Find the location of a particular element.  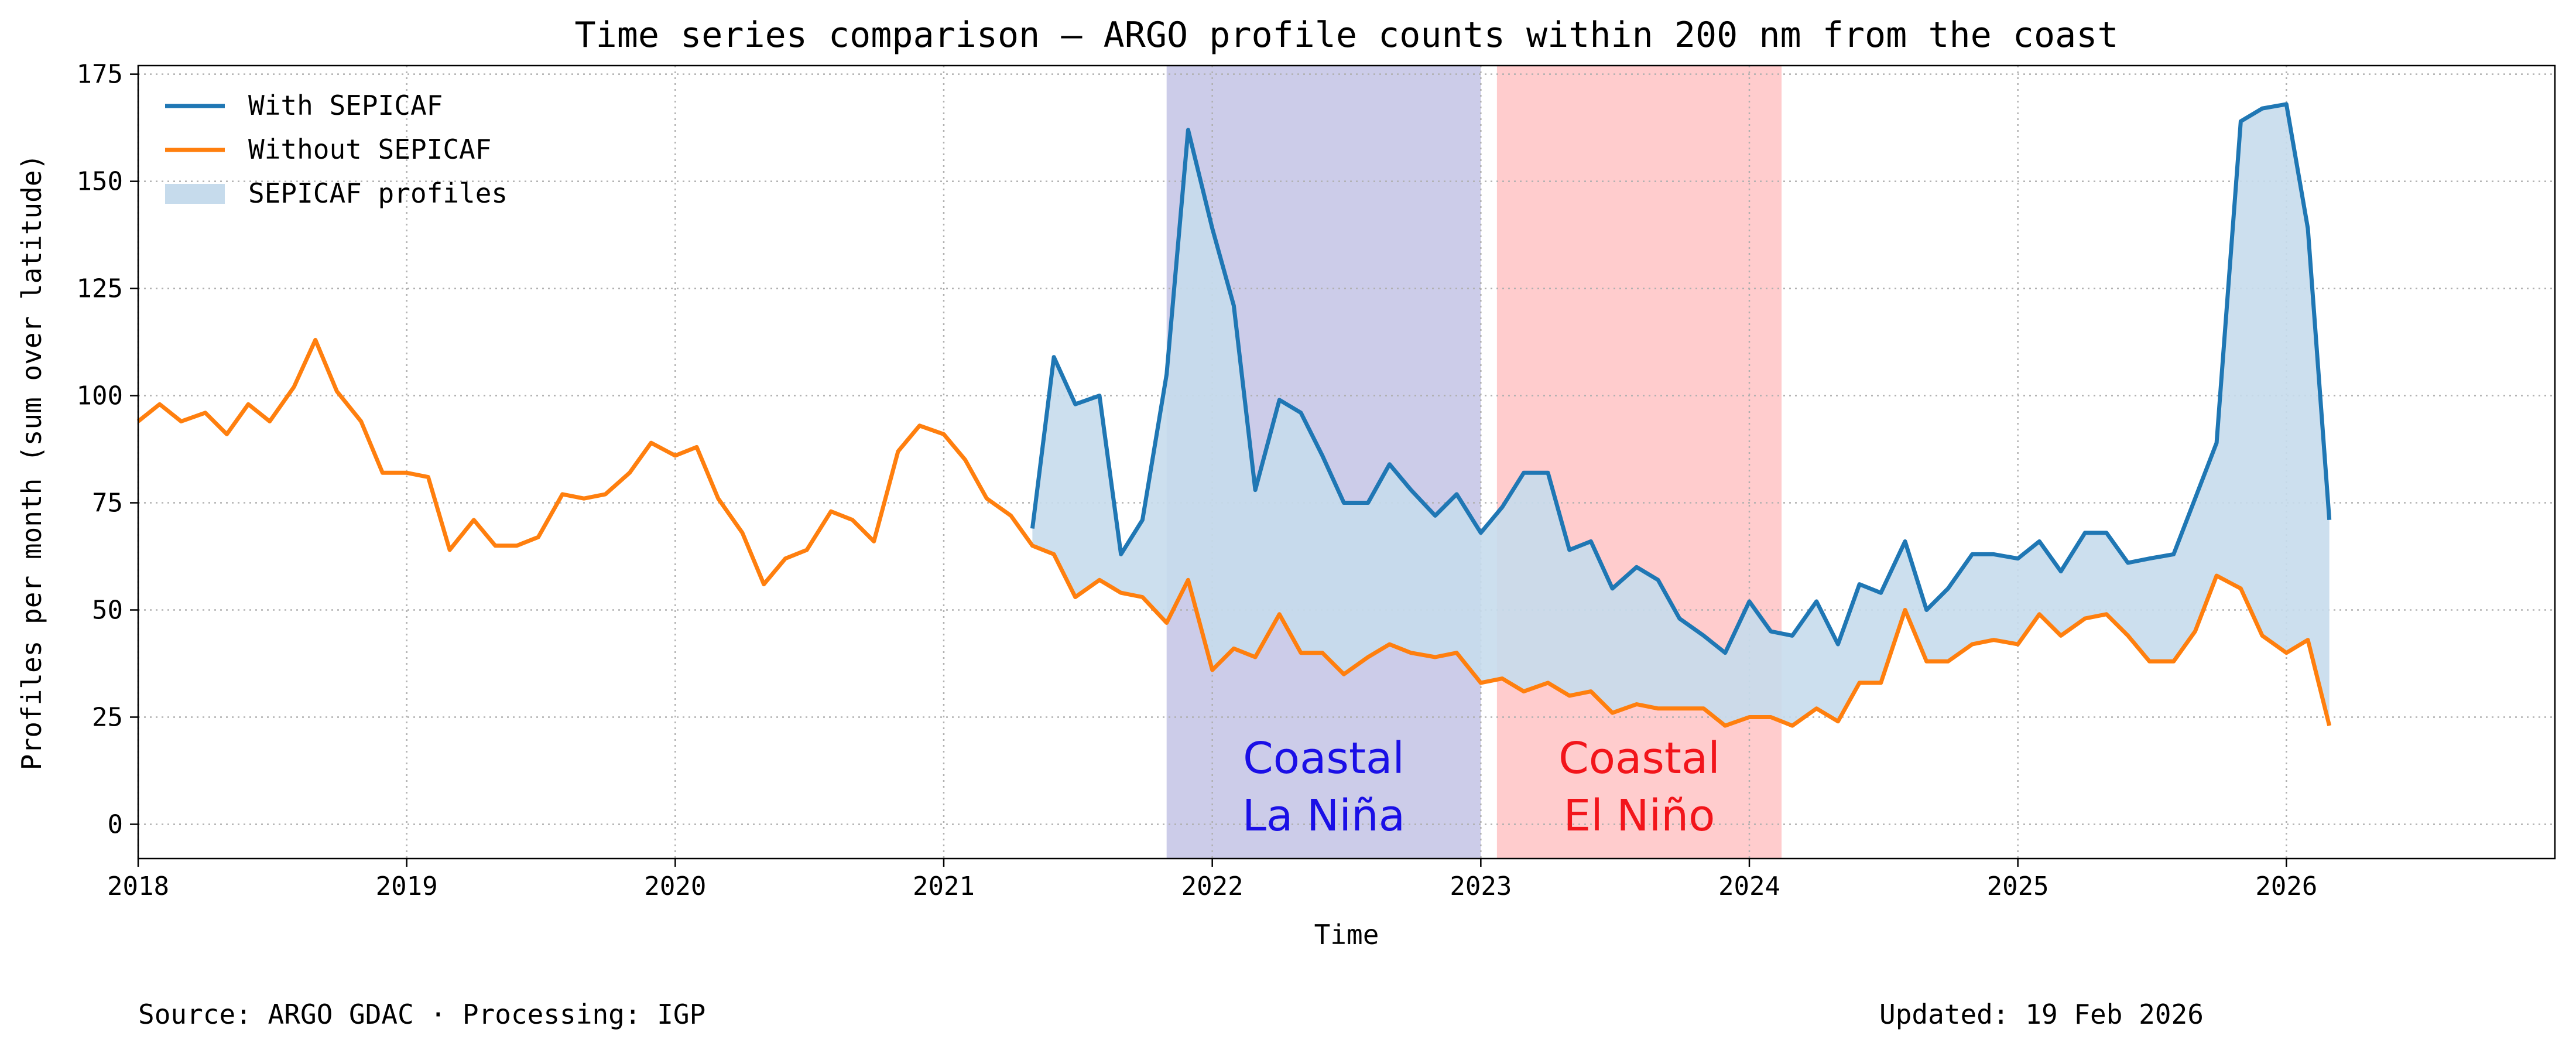

y-tick-label: 25 is located at coordinates (107, 717).